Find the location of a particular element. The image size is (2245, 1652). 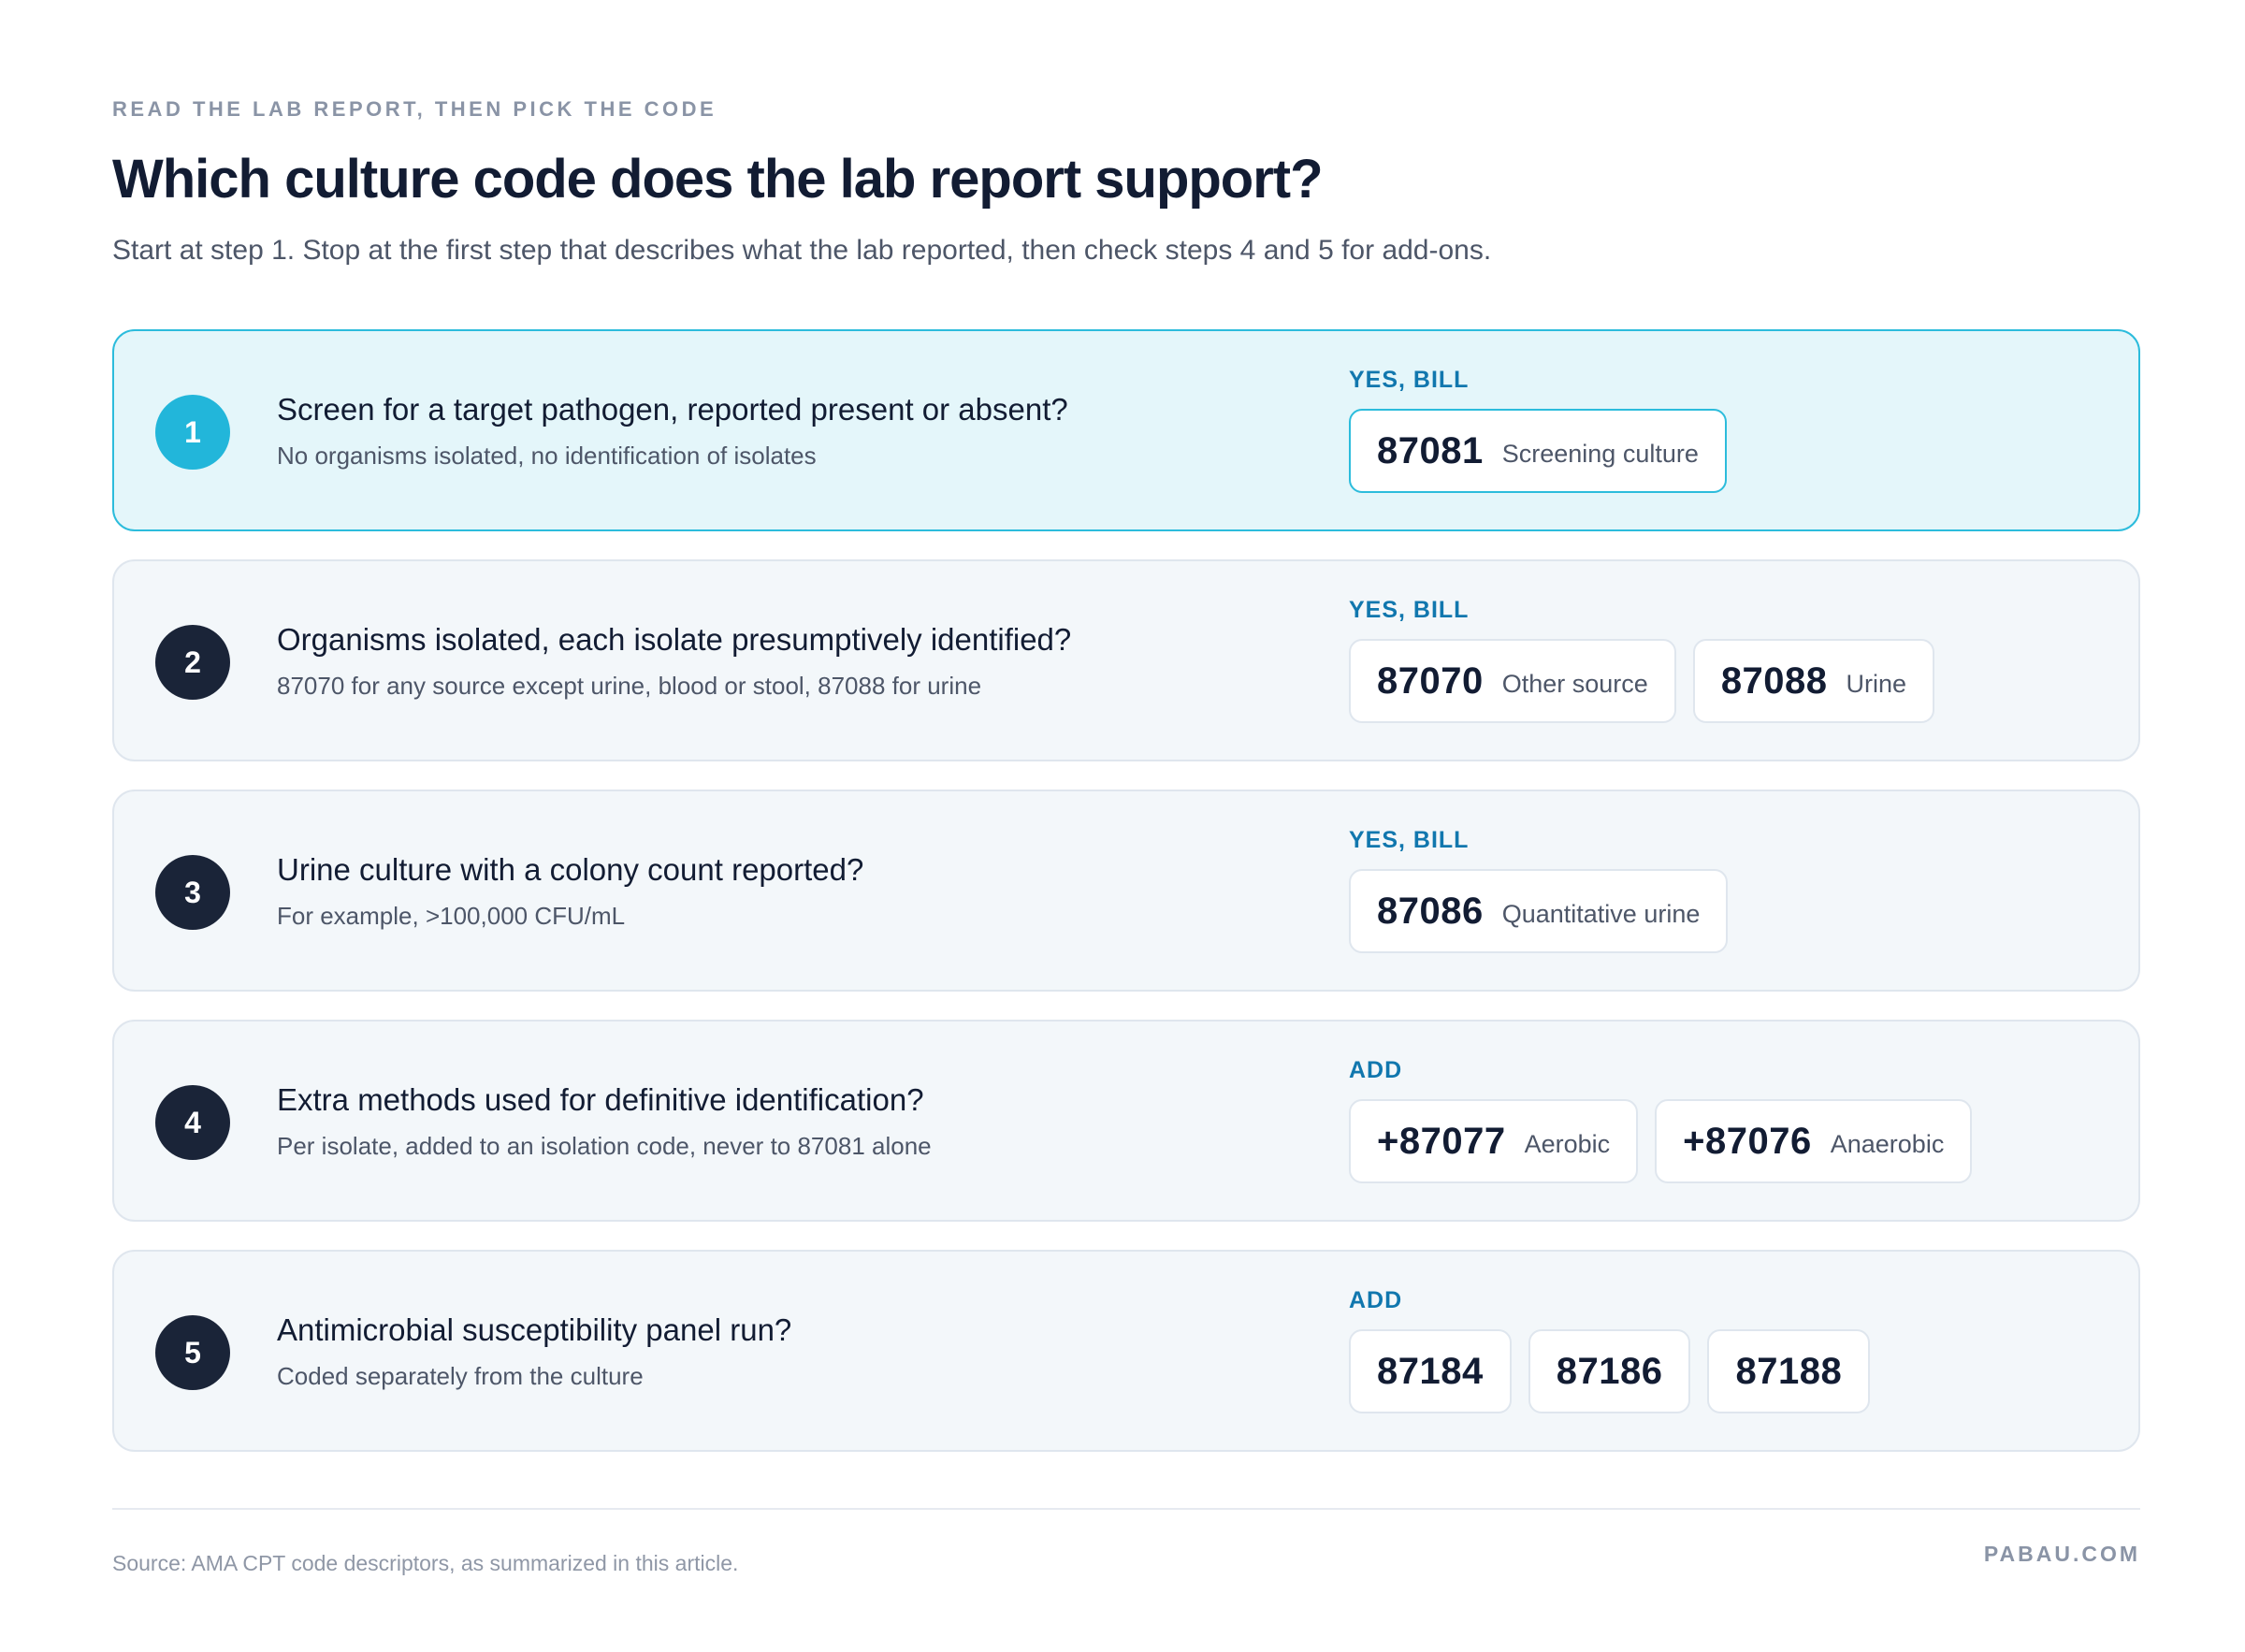

code-chips: 87081 Screening culture is located at coordinates (1538, 451).